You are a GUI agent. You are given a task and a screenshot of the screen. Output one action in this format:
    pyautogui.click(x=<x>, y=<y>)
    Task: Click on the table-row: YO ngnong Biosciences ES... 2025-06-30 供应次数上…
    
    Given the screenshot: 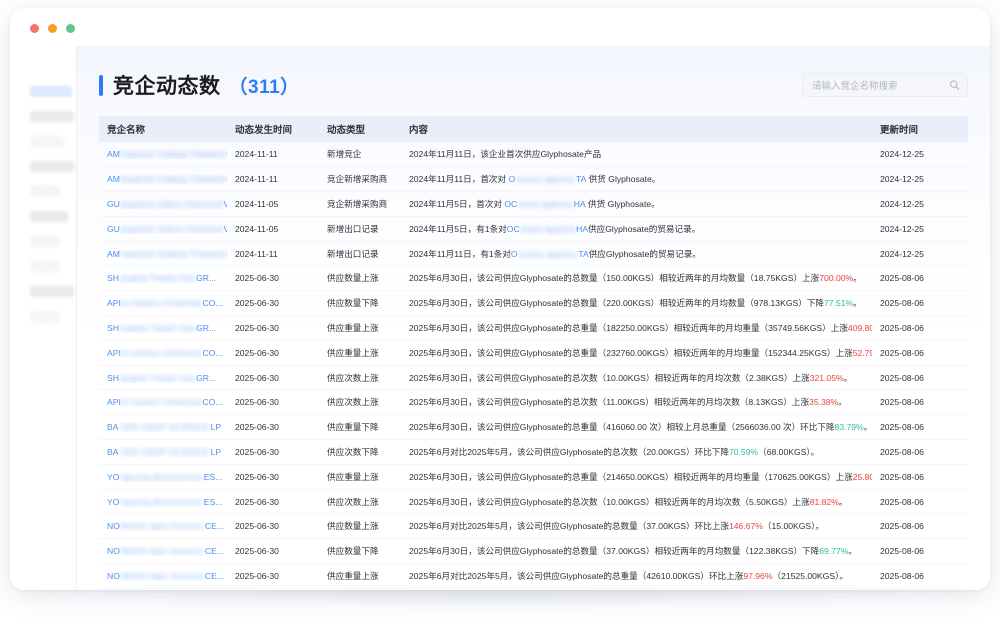 What is the action you would take?
    pyautogui.click(x=533, y=502)
    